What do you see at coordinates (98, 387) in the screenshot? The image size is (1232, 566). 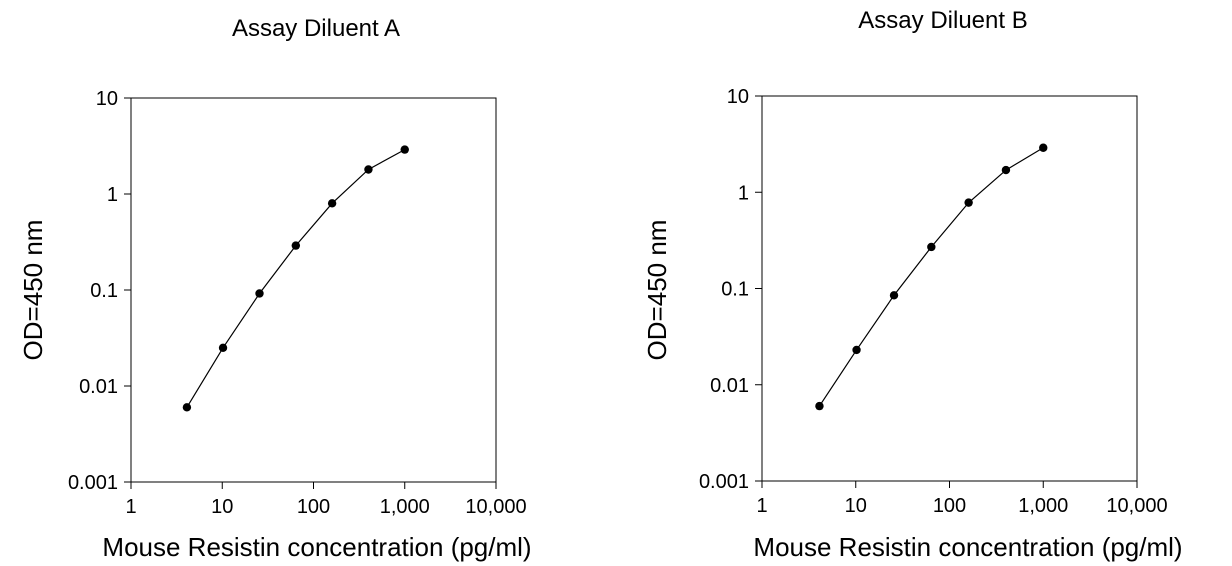 I see `chart-a-ytick-label: 0.01` at bounding box center [98, 387].